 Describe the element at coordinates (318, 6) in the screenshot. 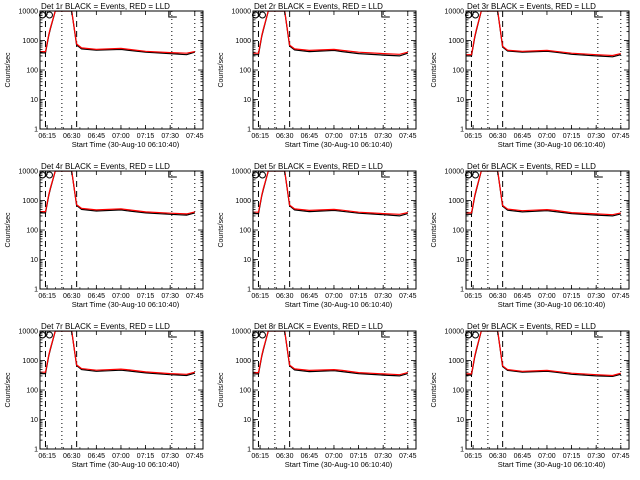

I see `panel-title: Det 2r BLACK = Events, RED = LLD` at that location.